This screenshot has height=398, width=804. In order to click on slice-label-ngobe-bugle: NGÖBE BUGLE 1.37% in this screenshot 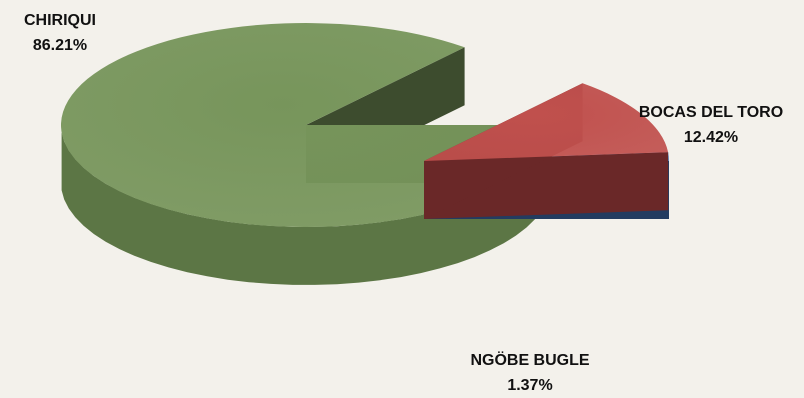, I will do `click(530, 373)`.